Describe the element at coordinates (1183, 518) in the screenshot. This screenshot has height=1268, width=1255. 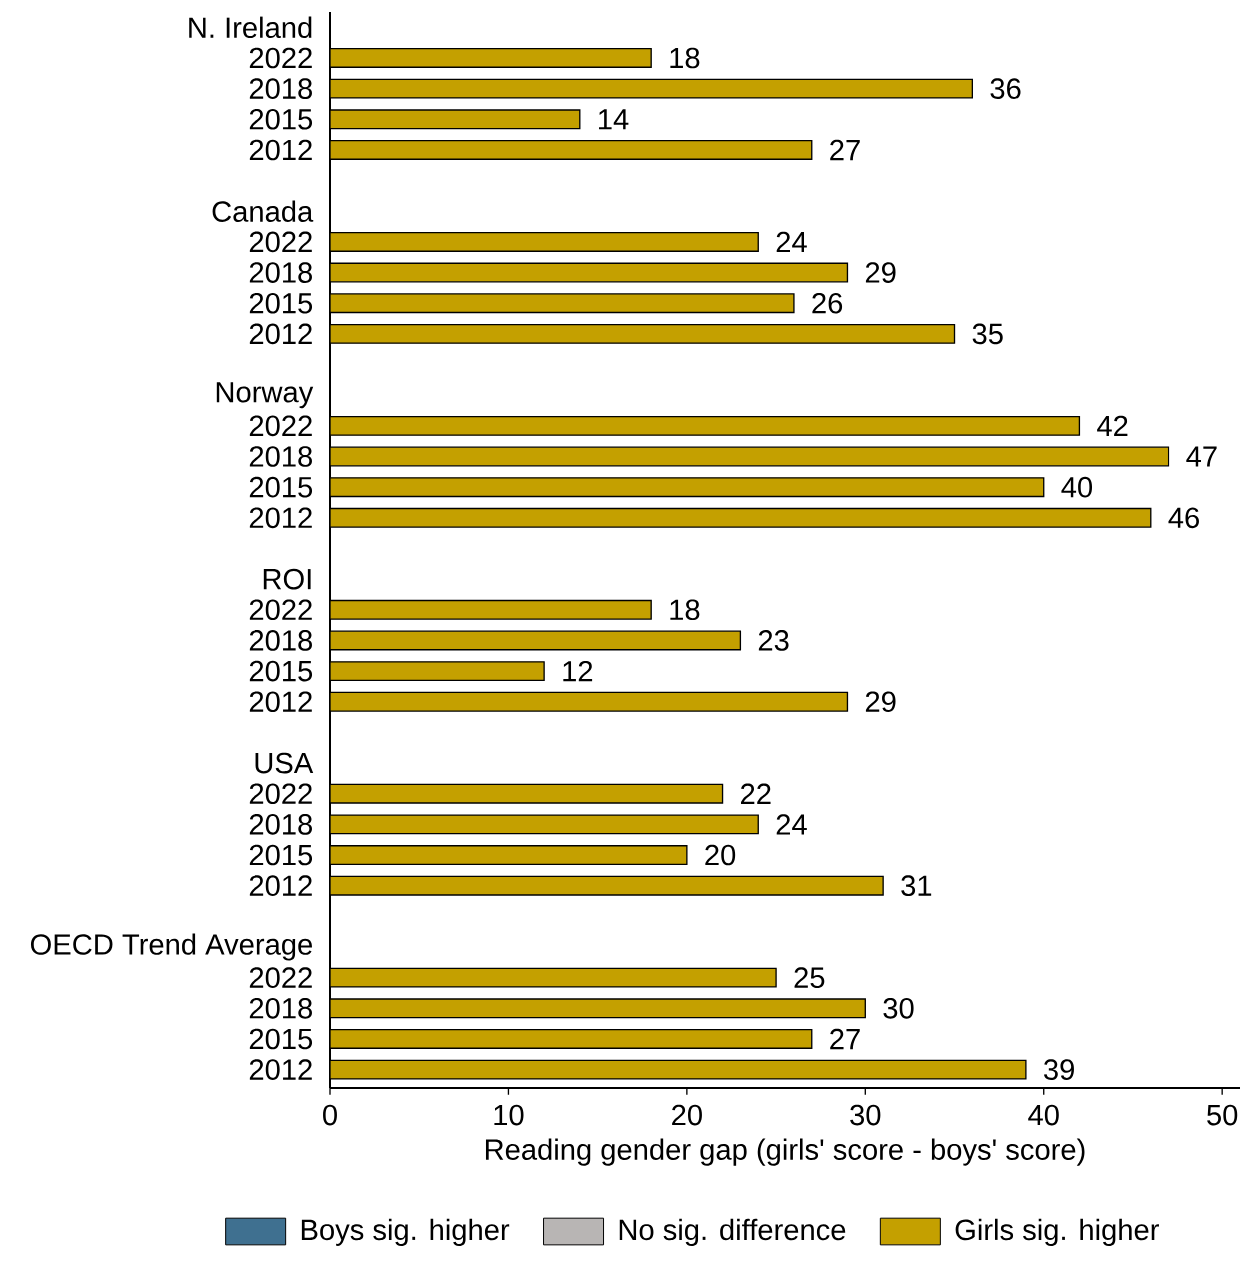
I see `data-label: 46` at that location.